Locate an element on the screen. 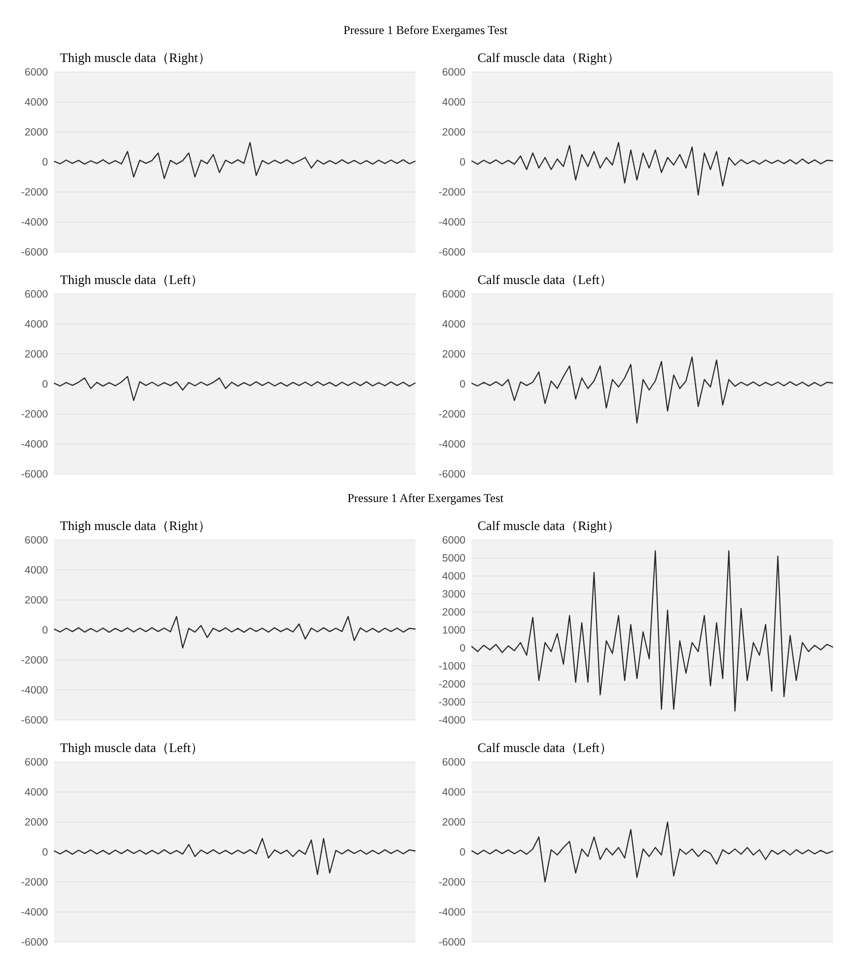 Image resolution: width=851 pixels, height=980 pixels. y-tick-label: 3000 is located at coordinates (454, 594).